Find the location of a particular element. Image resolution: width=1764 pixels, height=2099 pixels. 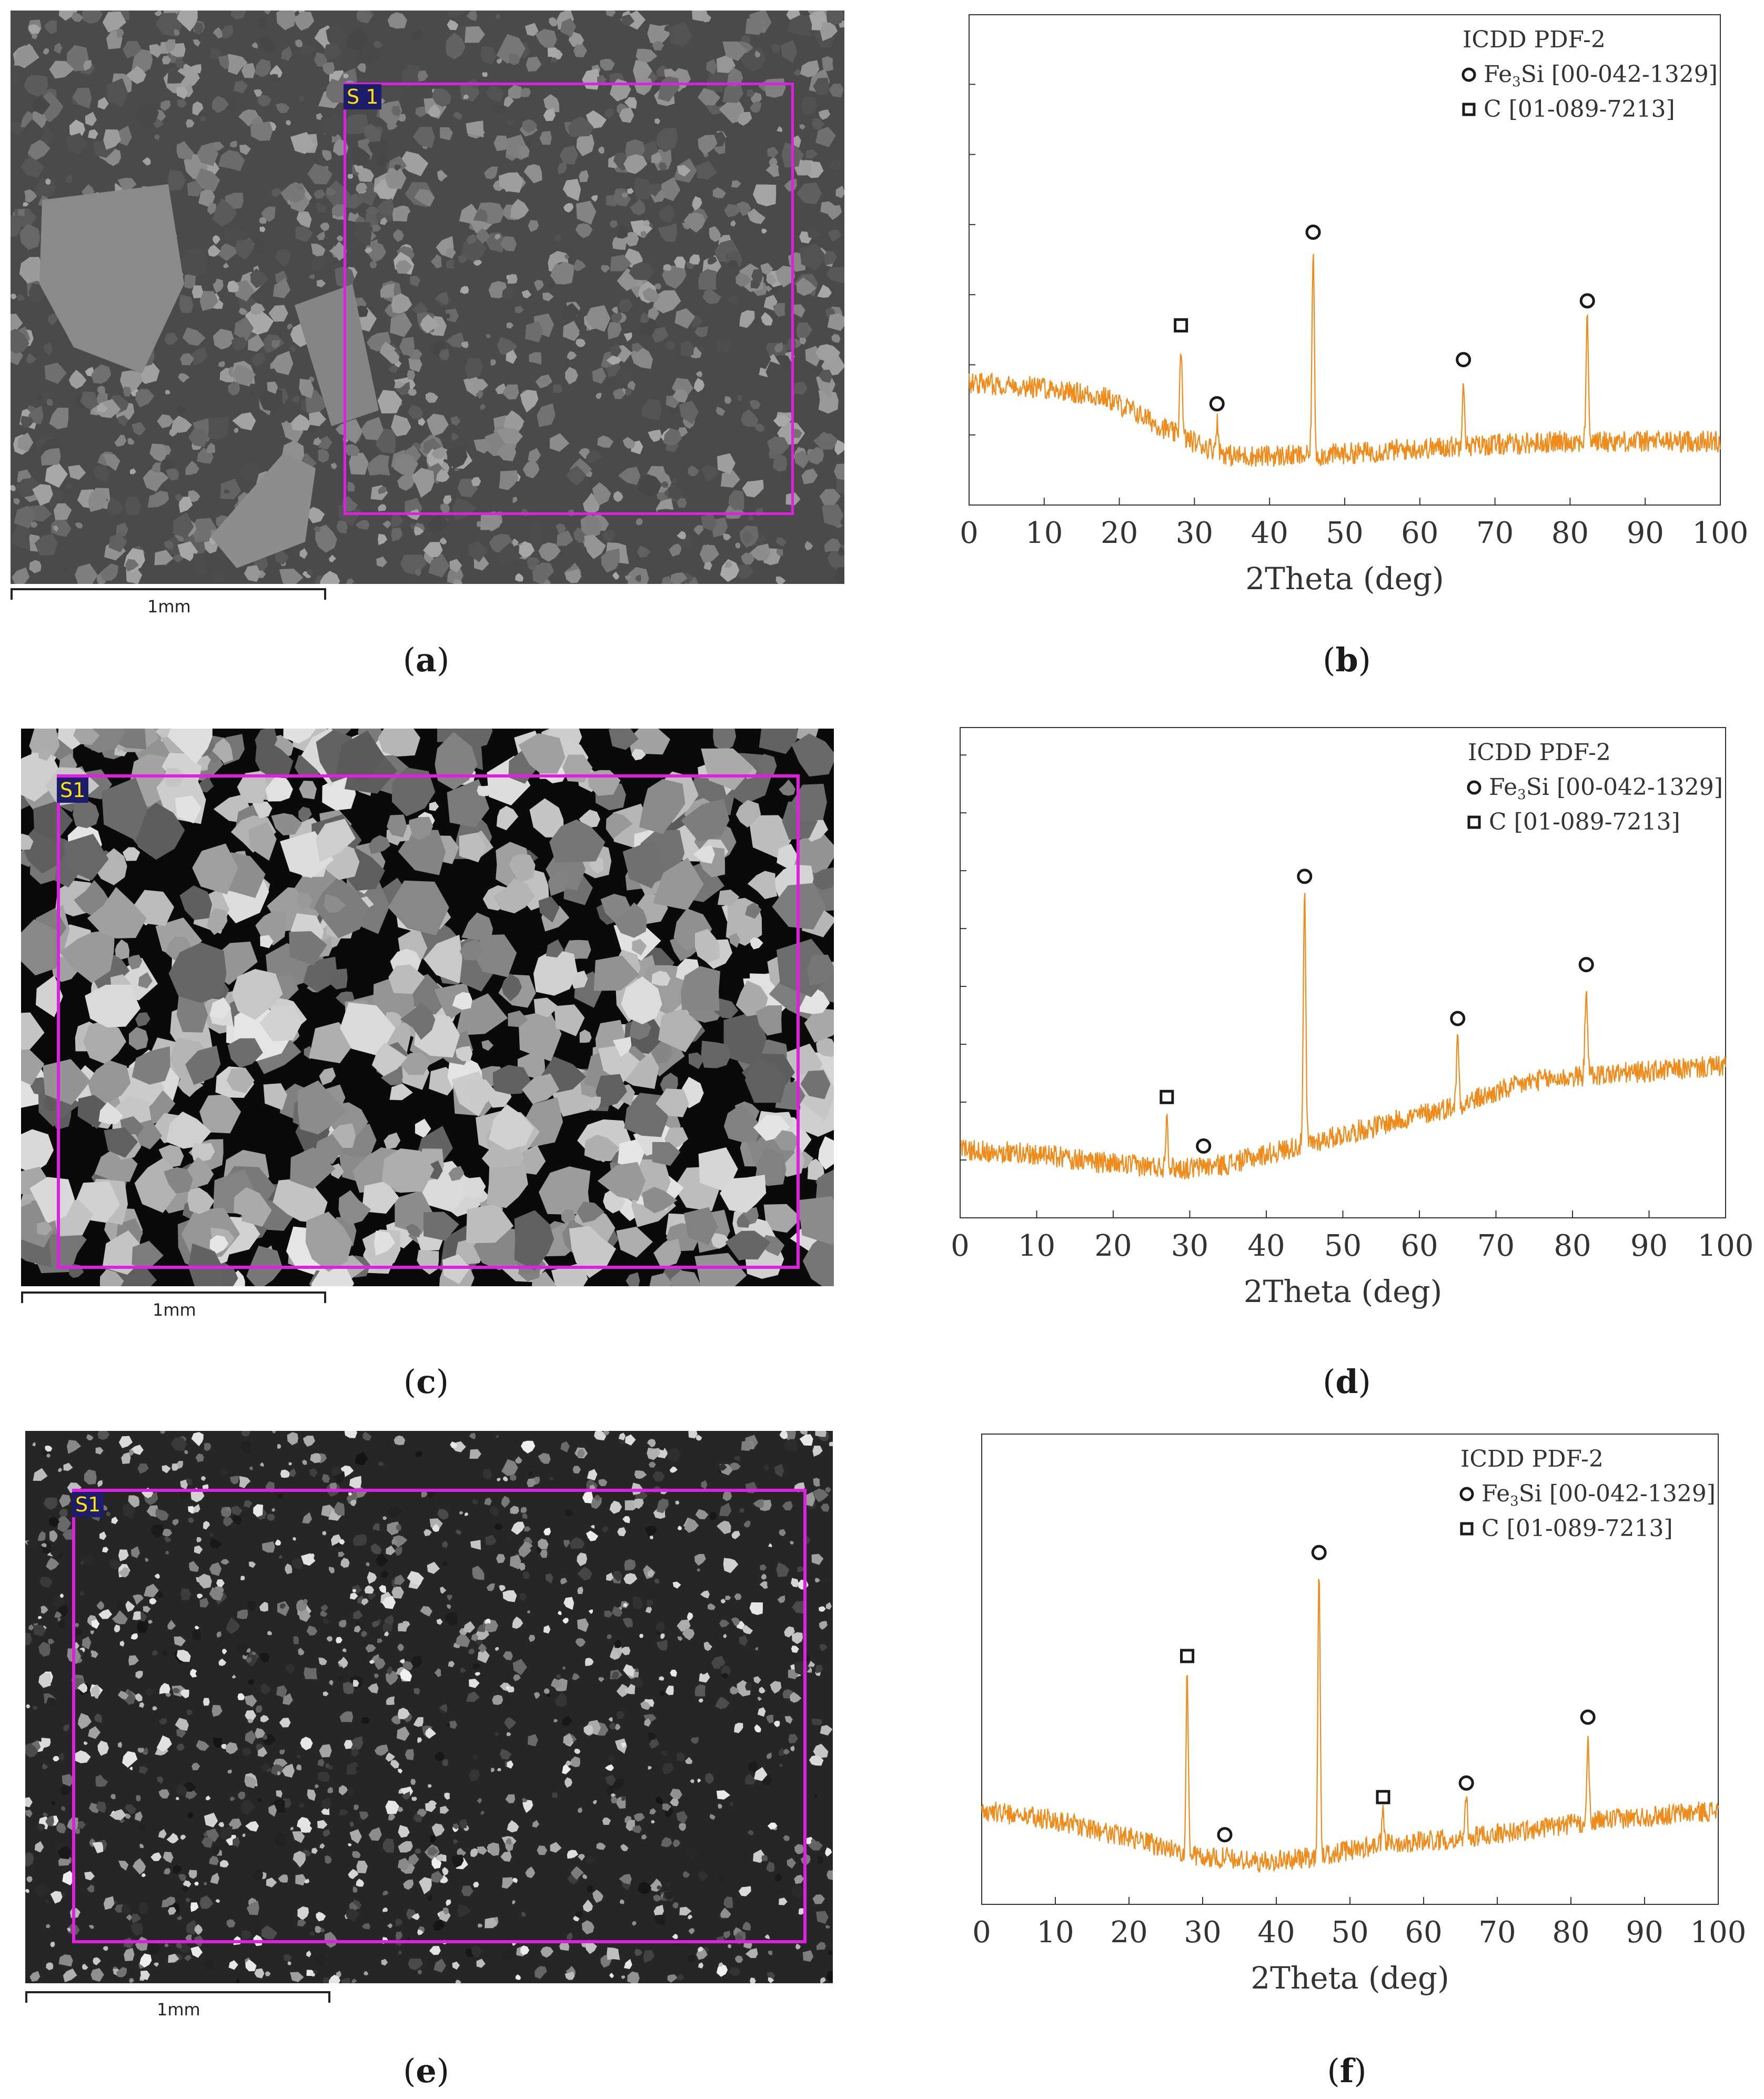

caption-a: (a) is located at coordinates (426, 660).